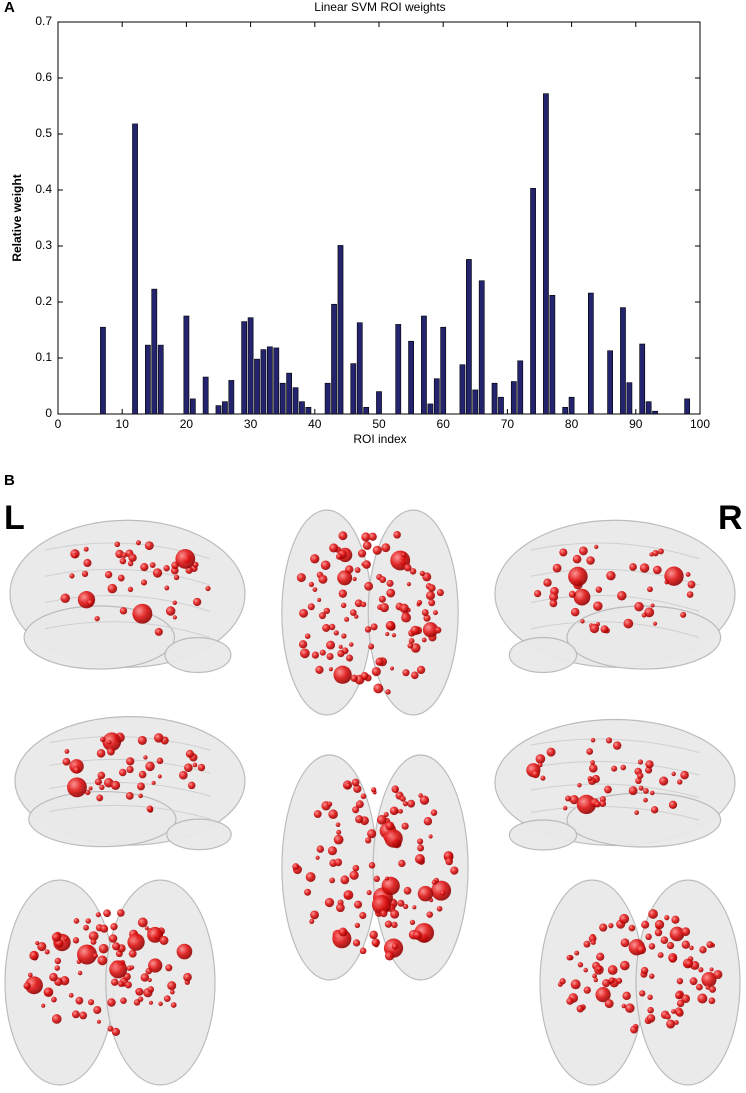 The width and height of the screenshot is (746, 1093). Describe the element at coordinates (700, 424) in the screenshot. I see `x-tick-label: 100` at that location.